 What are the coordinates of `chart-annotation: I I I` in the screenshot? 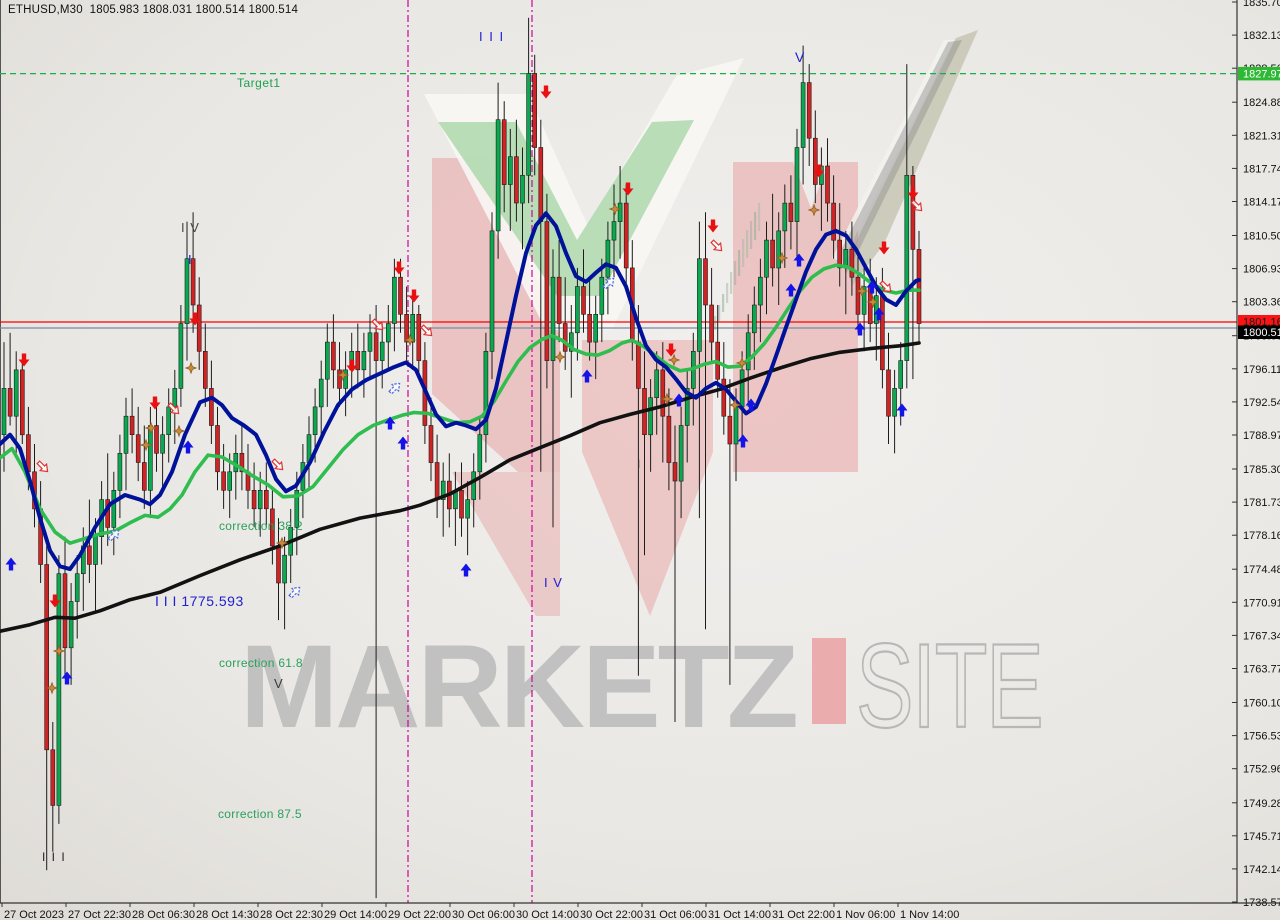 It's located at (54, 857).